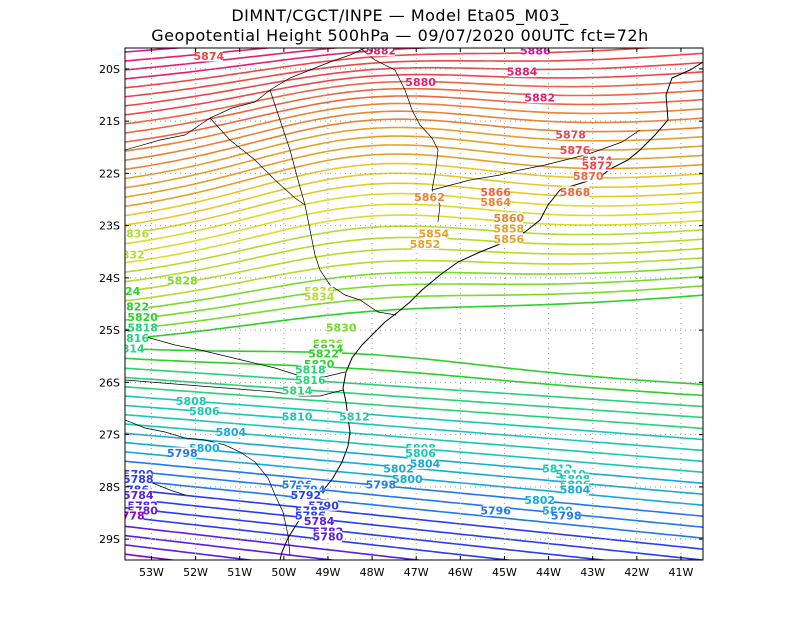 The image size is (800, 618). I want to click on y-tick-label: 28S, so click(109, 487).